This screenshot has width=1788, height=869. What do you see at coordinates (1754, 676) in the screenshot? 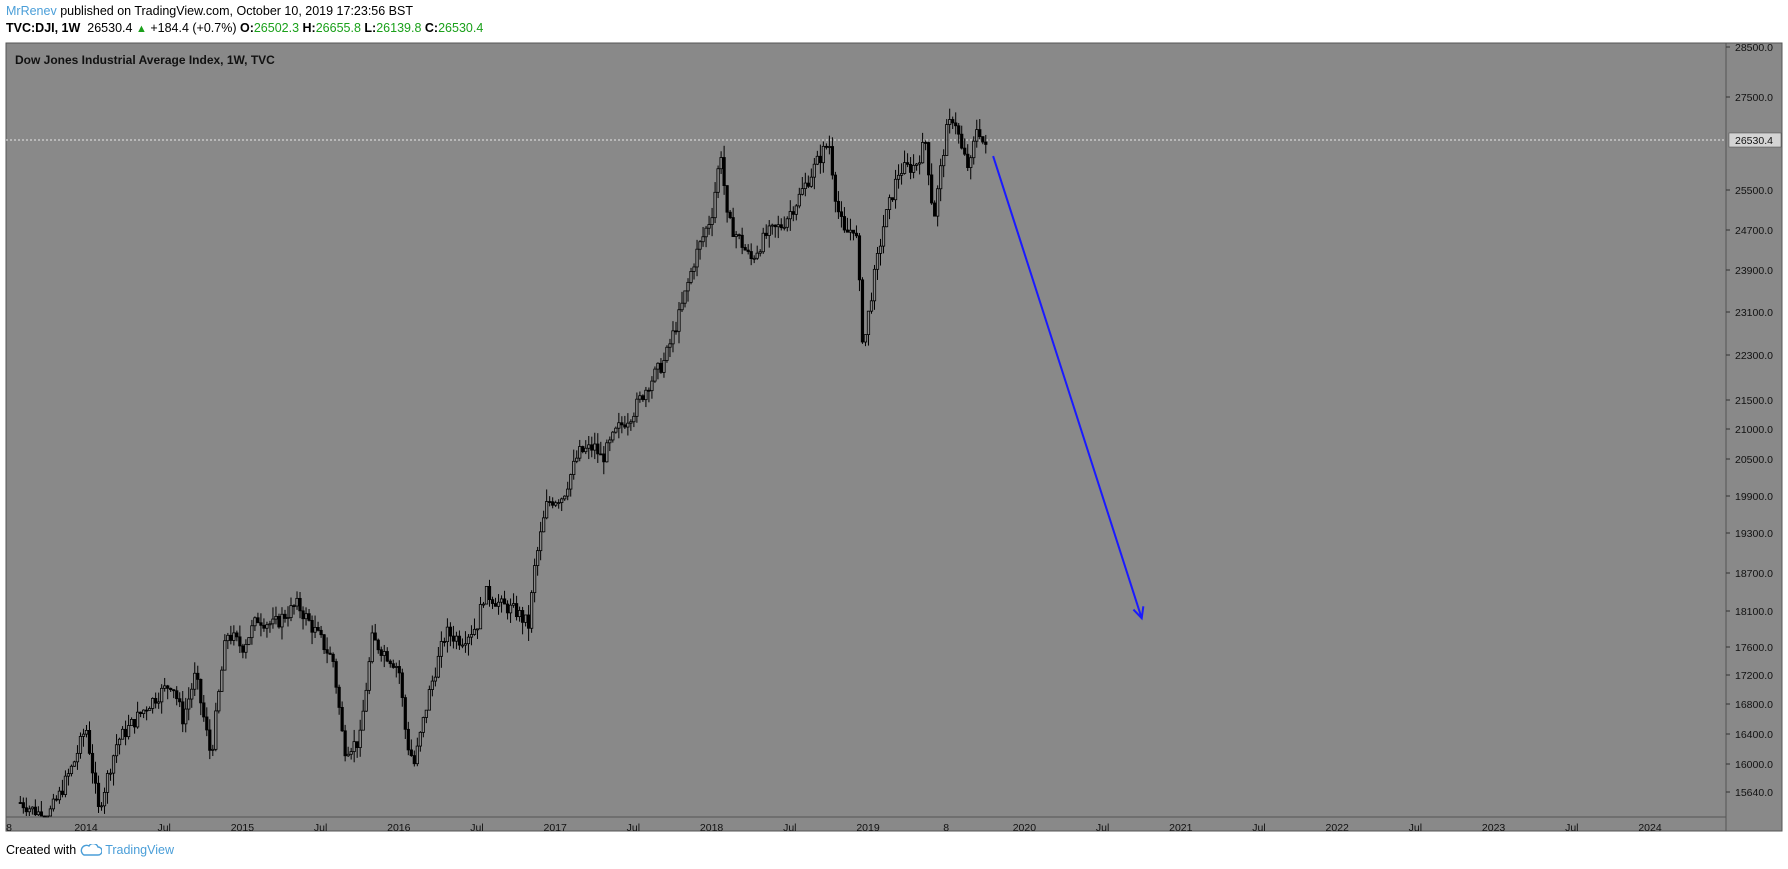
I see `y-tick-label: 17200.0` at bounding box center [1754, 676].